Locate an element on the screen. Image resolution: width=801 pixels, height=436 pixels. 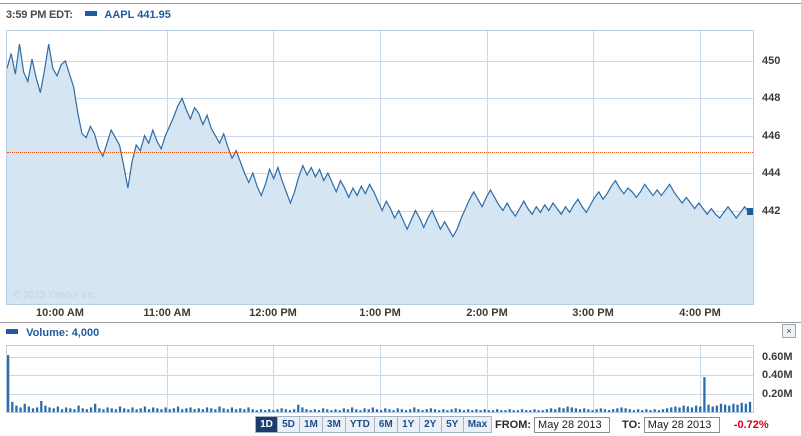
volume-chart-panel is located at coordinates (380, 379).